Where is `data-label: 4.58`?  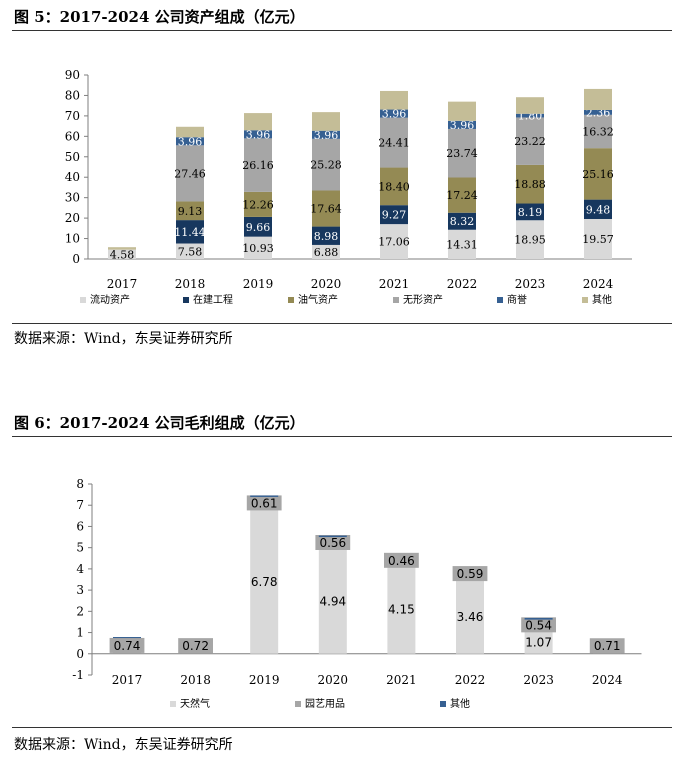
data-label: 4.58 is located at coordinates (122, 254).